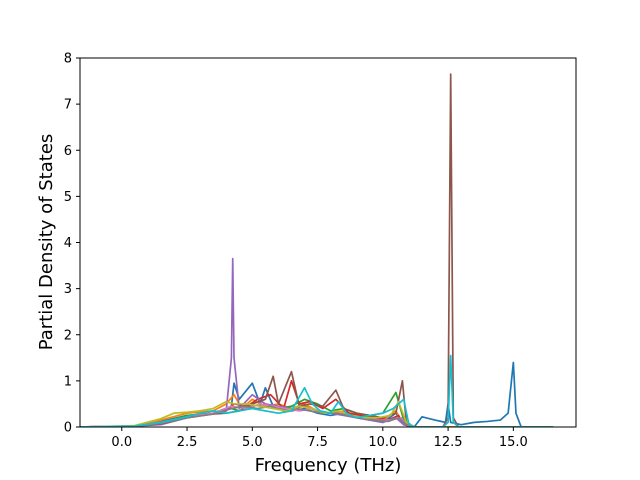 This screenshot has height=480, width=640. What do you see at coordinates (68, 335) in the screenshot?
I see `y-tick-label: 2` at bounding box center [68, 335].